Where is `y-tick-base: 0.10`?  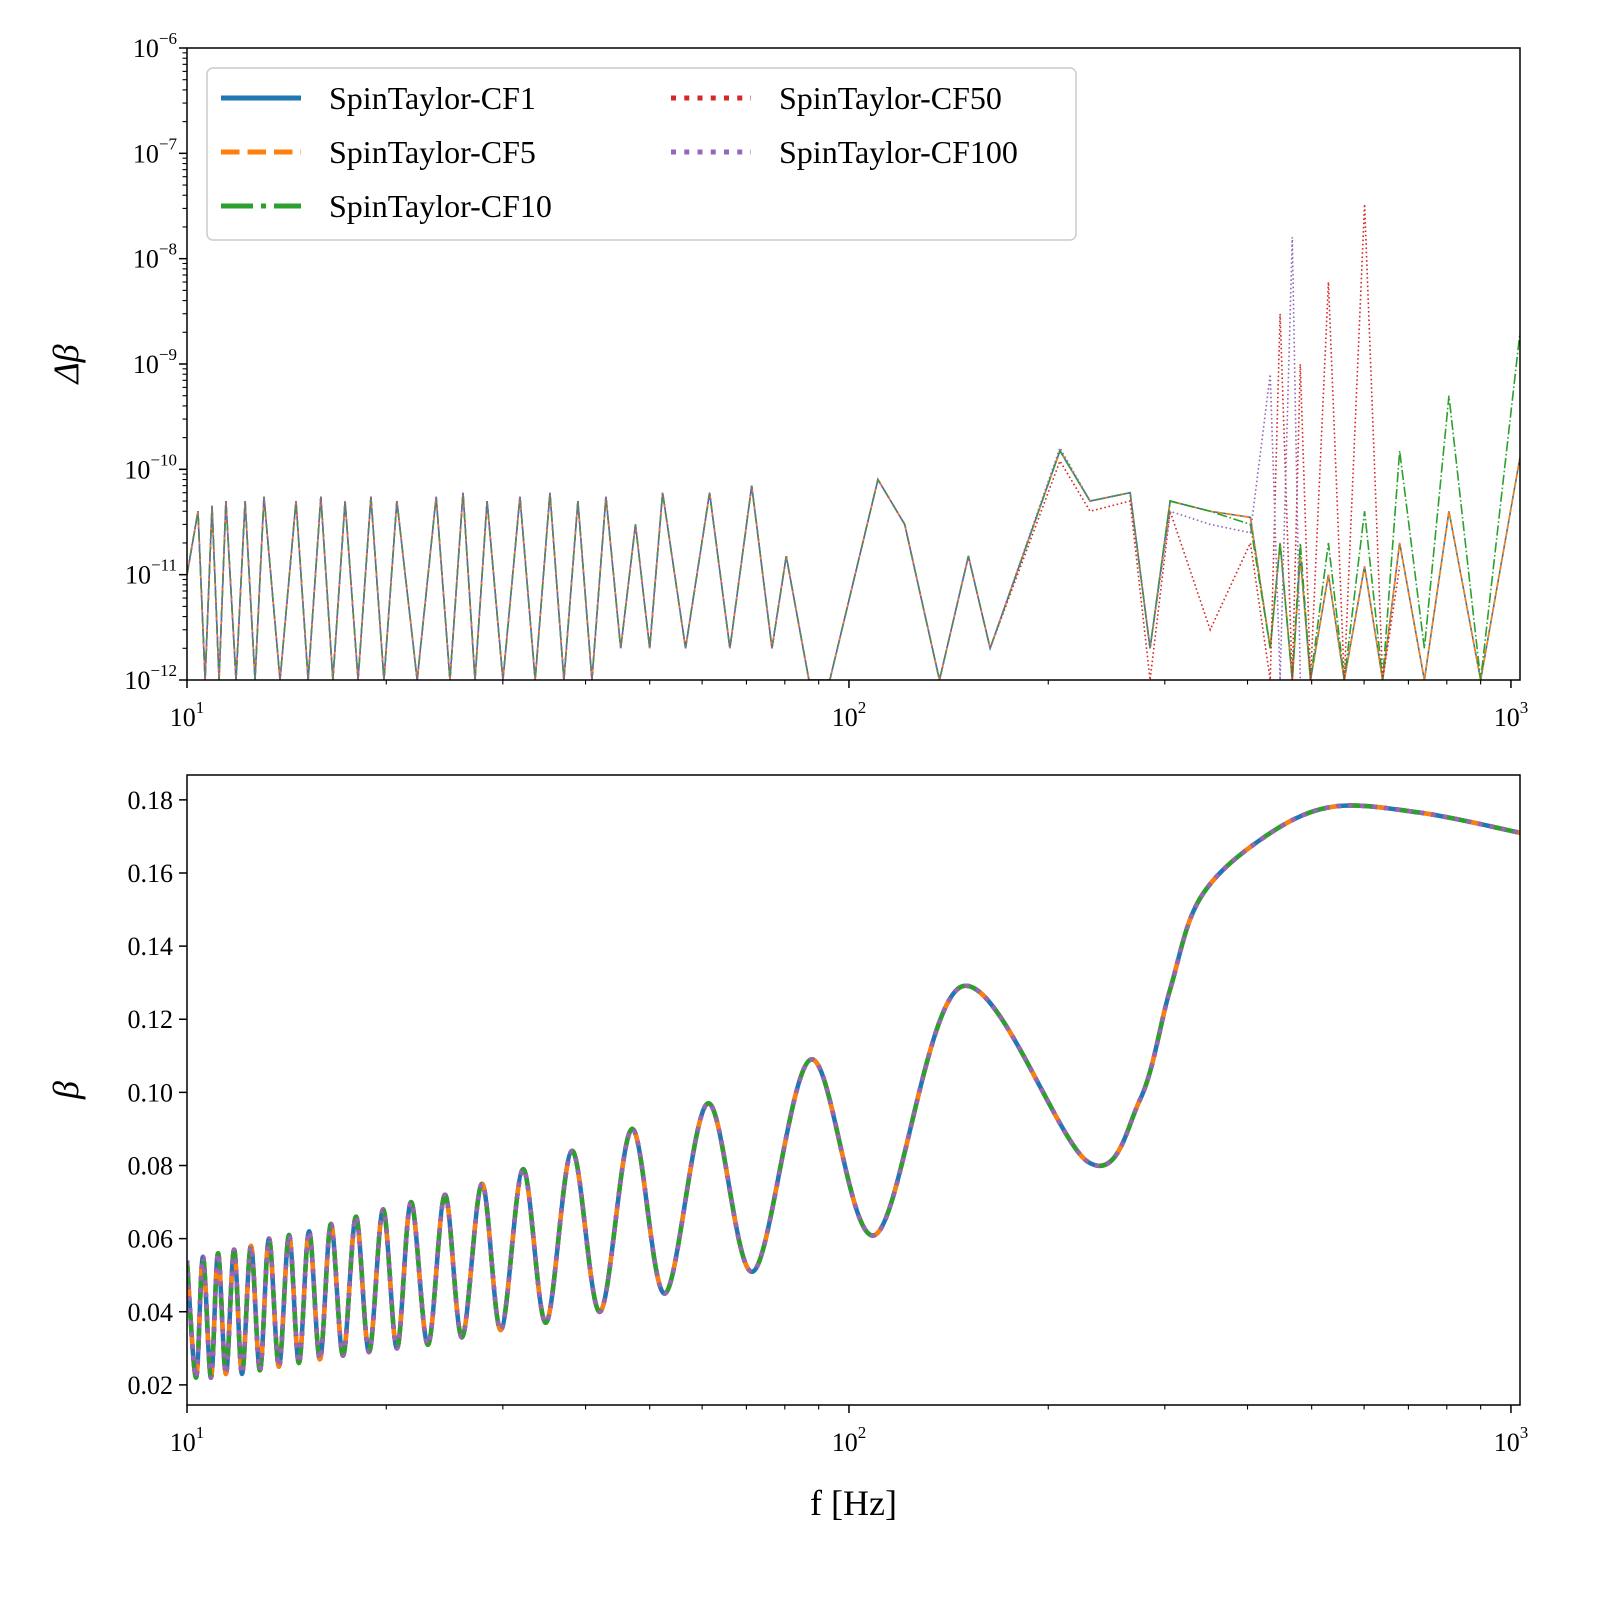 y-tick-base: 0.10 is located at coordinates (151, 1092).